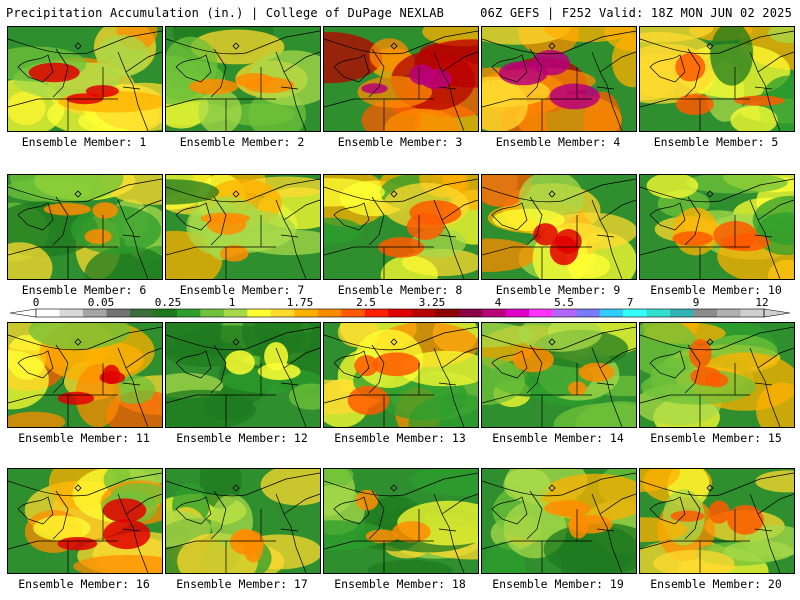 This screenshot has width=800, height=600. Describe the element at coordinates (716, 142) in the screenshot. I see `ensemble-member-label: Ensemble Member: 5` at that location.